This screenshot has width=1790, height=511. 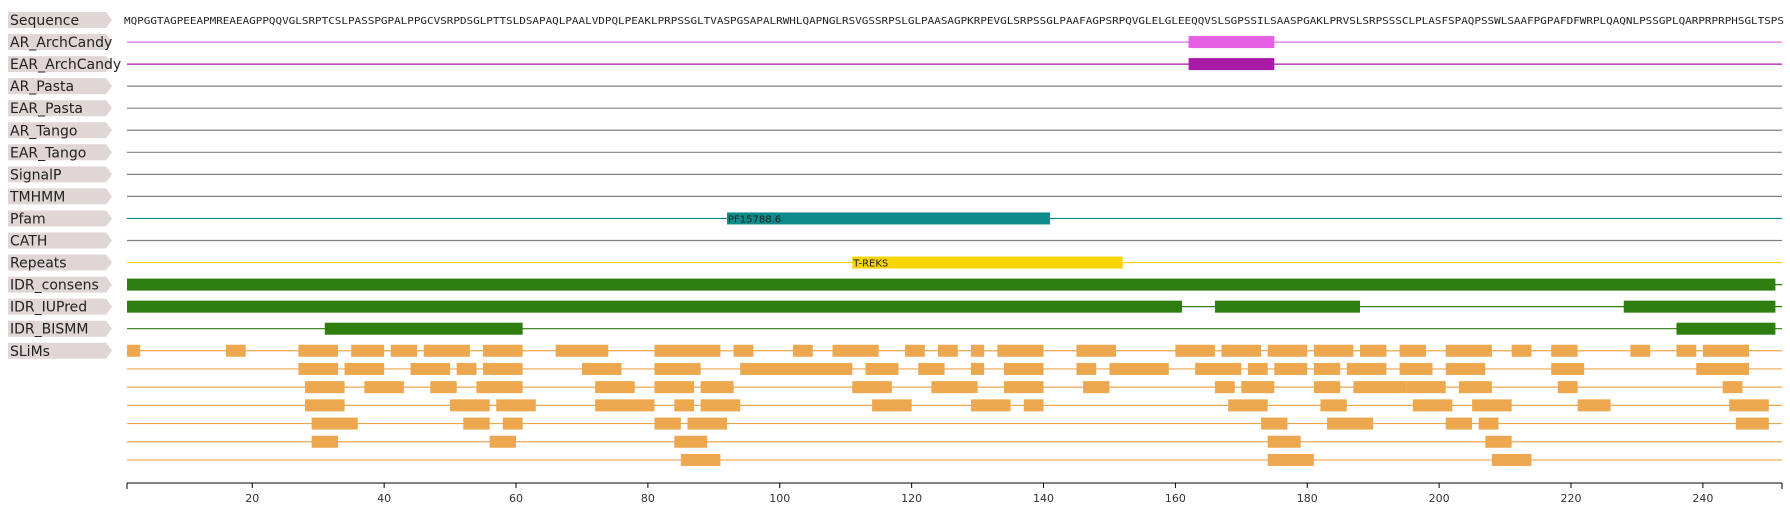 I want to click on sequence-label-tag, so click(x=60, y=20).